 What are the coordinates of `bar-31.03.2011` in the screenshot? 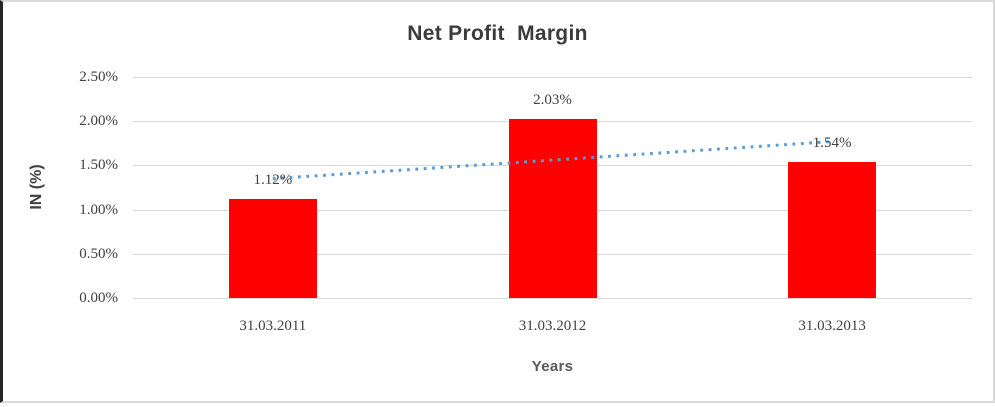 It's located at (272, 248).